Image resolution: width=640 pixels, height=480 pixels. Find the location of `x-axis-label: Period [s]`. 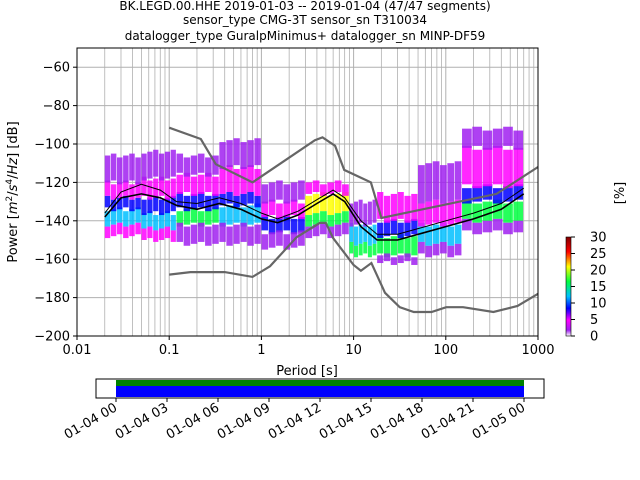

x-axis-label: Period [s] is located at coordinates (307, 371).